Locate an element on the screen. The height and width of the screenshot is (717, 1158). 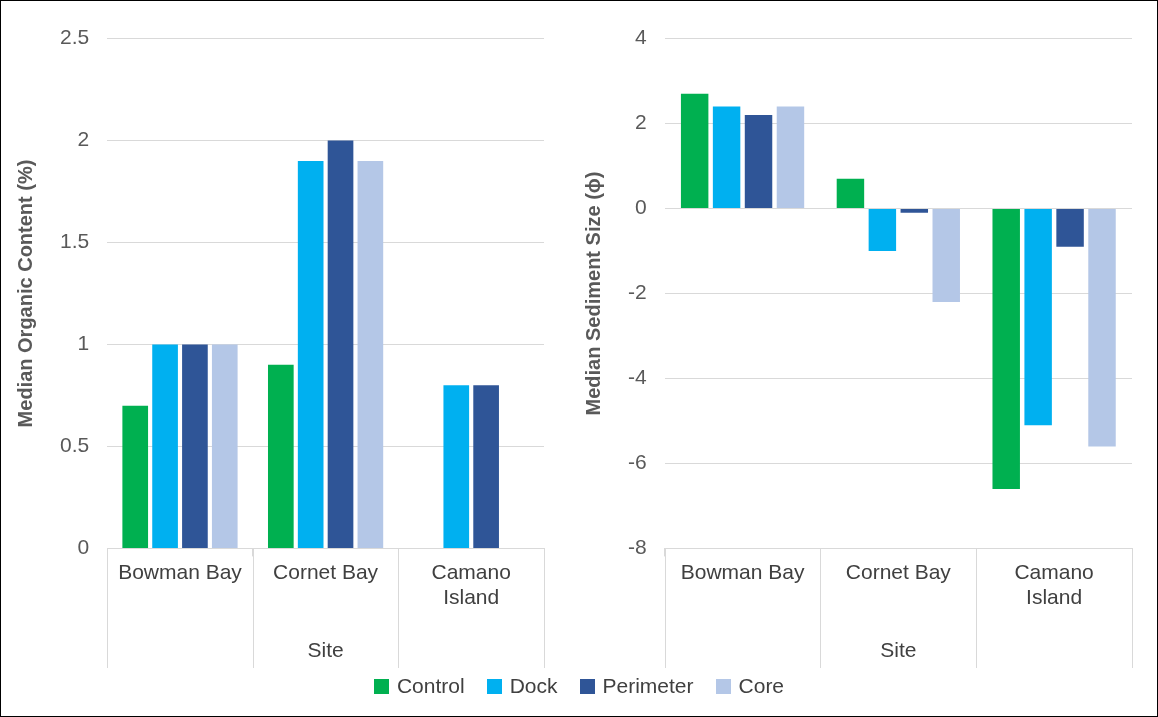
y-tick-label: 0.5 is located at coordinates (74, 445).